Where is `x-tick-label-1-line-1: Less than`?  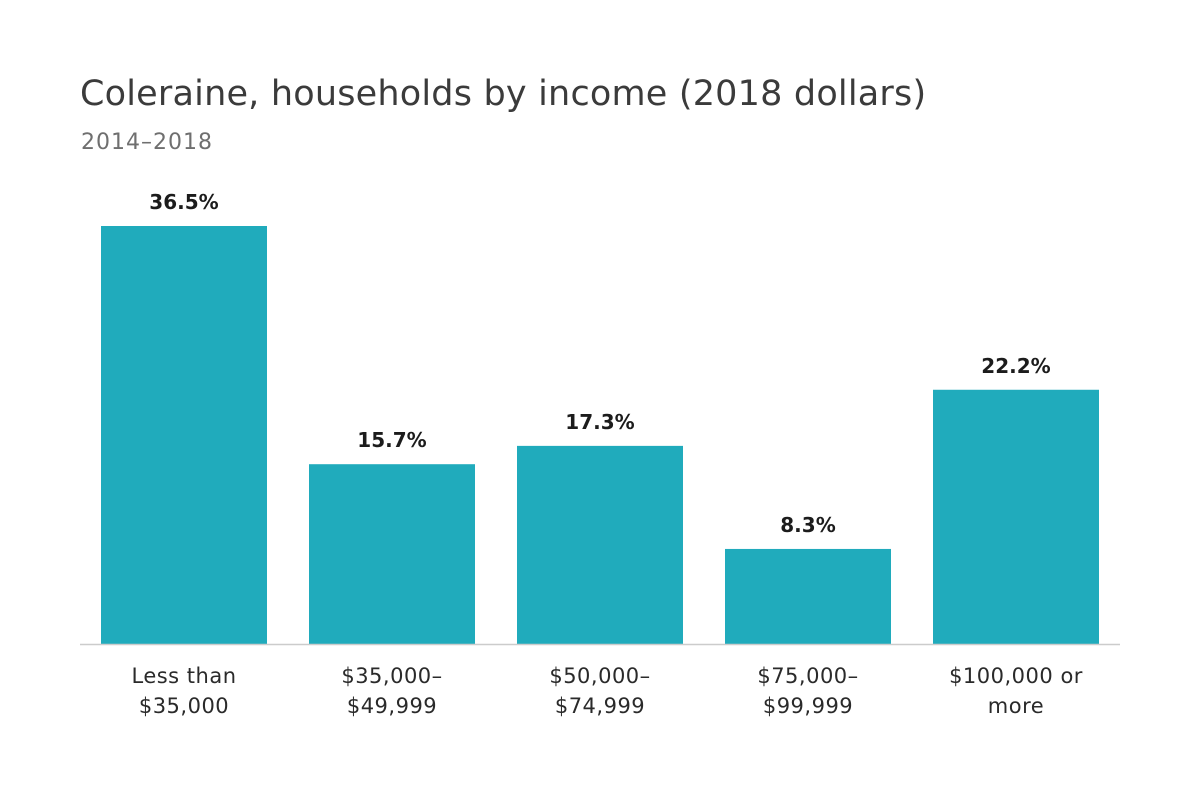
x-tick-label-1-line-1: Less than is located at coordinates (183, 676).